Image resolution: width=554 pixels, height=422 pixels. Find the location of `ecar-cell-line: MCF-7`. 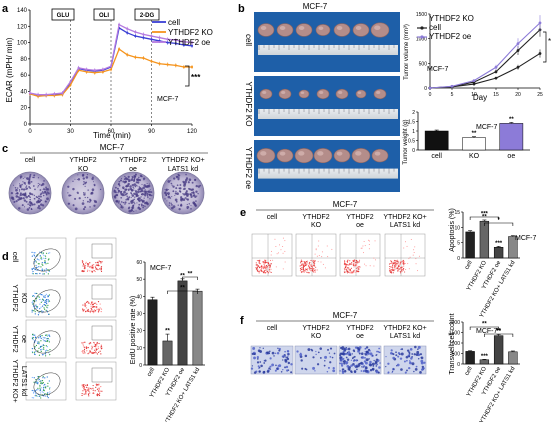

ecar-cell-line: MCF-7 is located at coordinates (167, 99).